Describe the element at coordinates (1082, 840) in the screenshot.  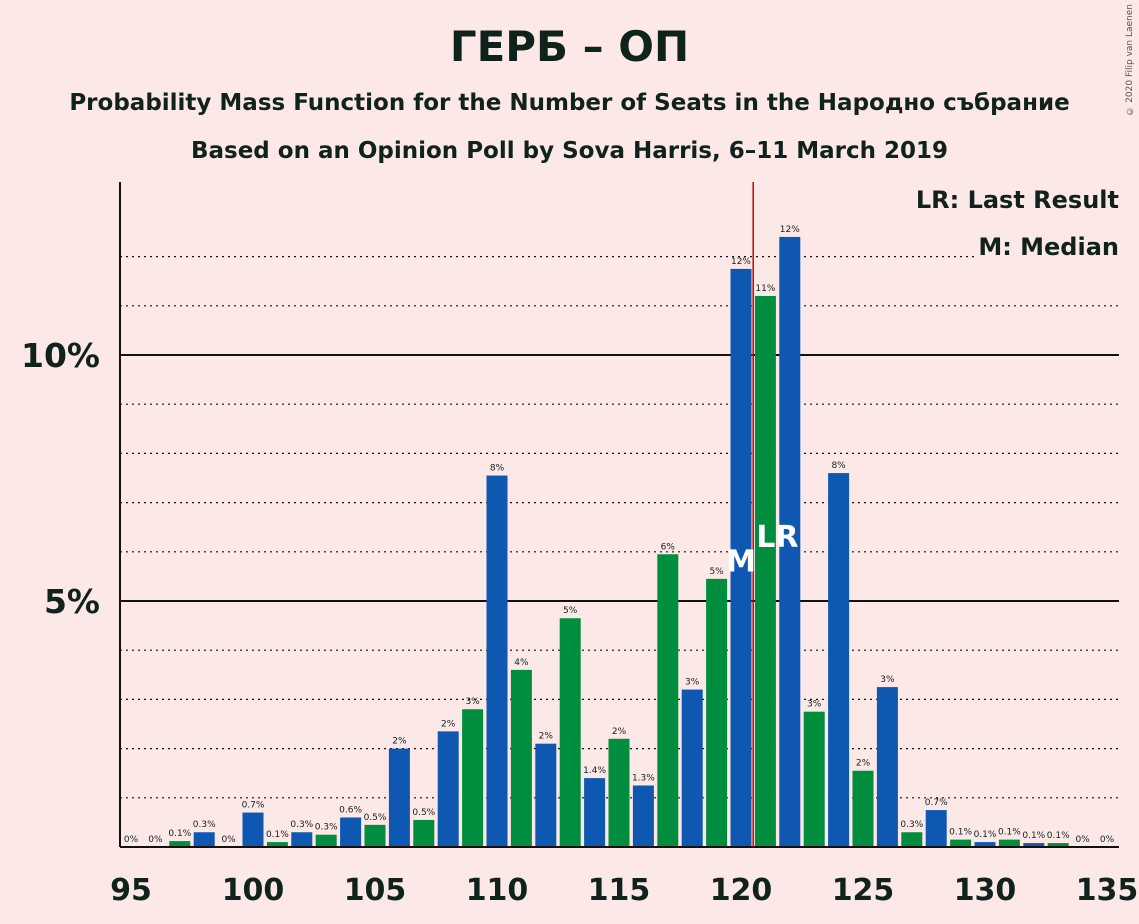
I see `bar-label-seat-134: 0%` at that location.